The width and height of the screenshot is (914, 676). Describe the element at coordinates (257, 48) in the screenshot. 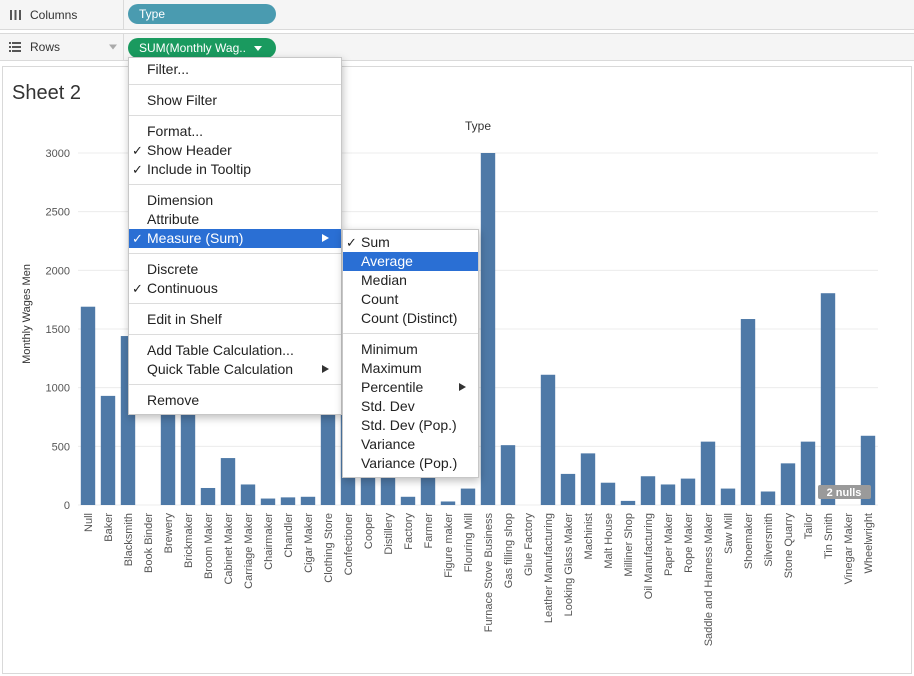

I see `pill-dropdown-icon` at that location.